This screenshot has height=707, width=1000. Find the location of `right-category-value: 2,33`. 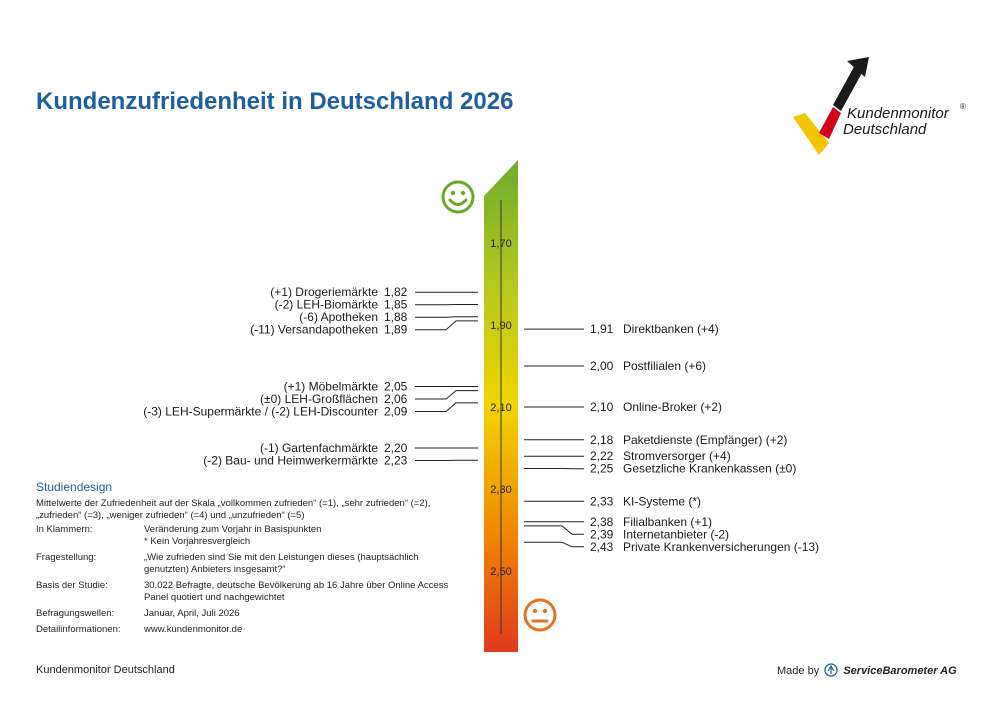

right-category-value: 2,33 is located at coordinates (602, 501).